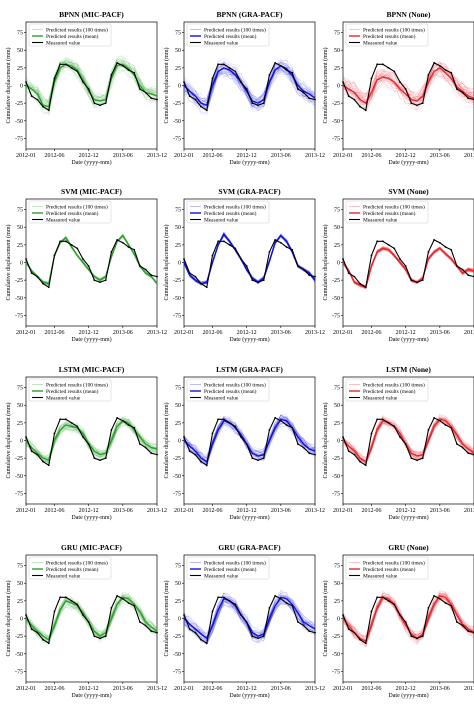 This screenshot has height=715, width=474. What do you see at coordinates (19, 139) in the screenshot?
I see `y-tick-label: -75` at bounding box center [19, 139].